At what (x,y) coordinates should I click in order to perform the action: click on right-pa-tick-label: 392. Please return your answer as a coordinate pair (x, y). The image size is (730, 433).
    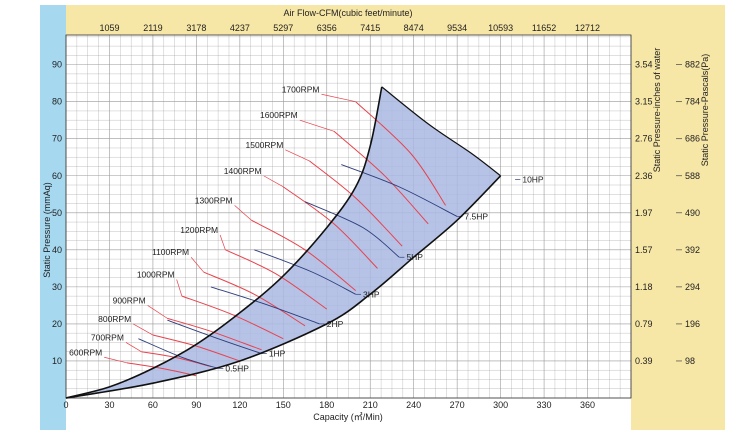
    Looking at the image, I should click on (692, 250).